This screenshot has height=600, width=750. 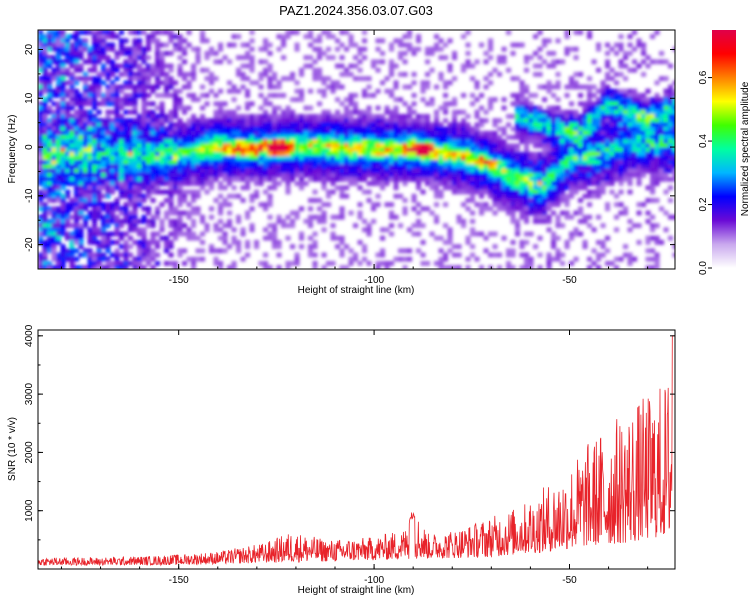 What do you see at coordinates (356, 10) in the screenshot?
I see `figure-title: PAZ1.2024.356.03.07.G03` at bounding box center [356, 10].